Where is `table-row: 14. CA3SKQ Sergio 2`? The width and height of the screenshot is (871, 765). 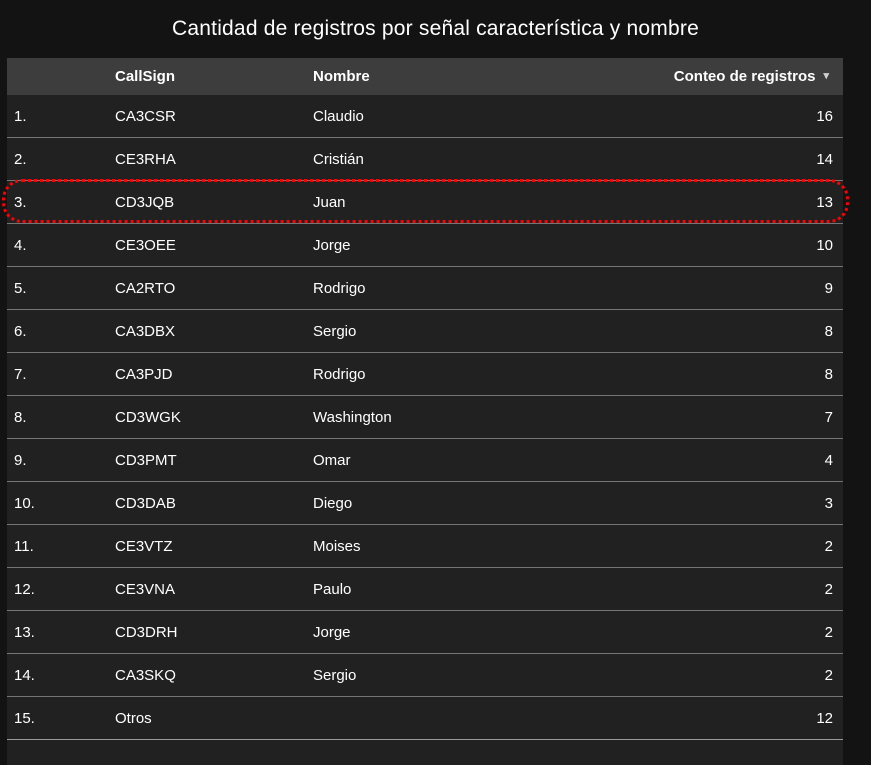
table-row: 14. CA3SKQ Sergio 2 is located at coordinates (425, 675).